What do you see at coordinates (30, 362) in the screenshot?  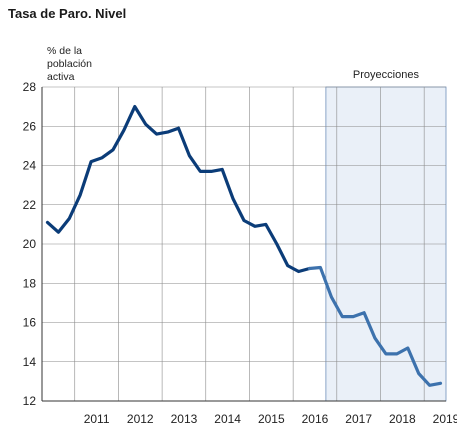 I see `y-tick-label: 14` at bounding box center [30, 362].